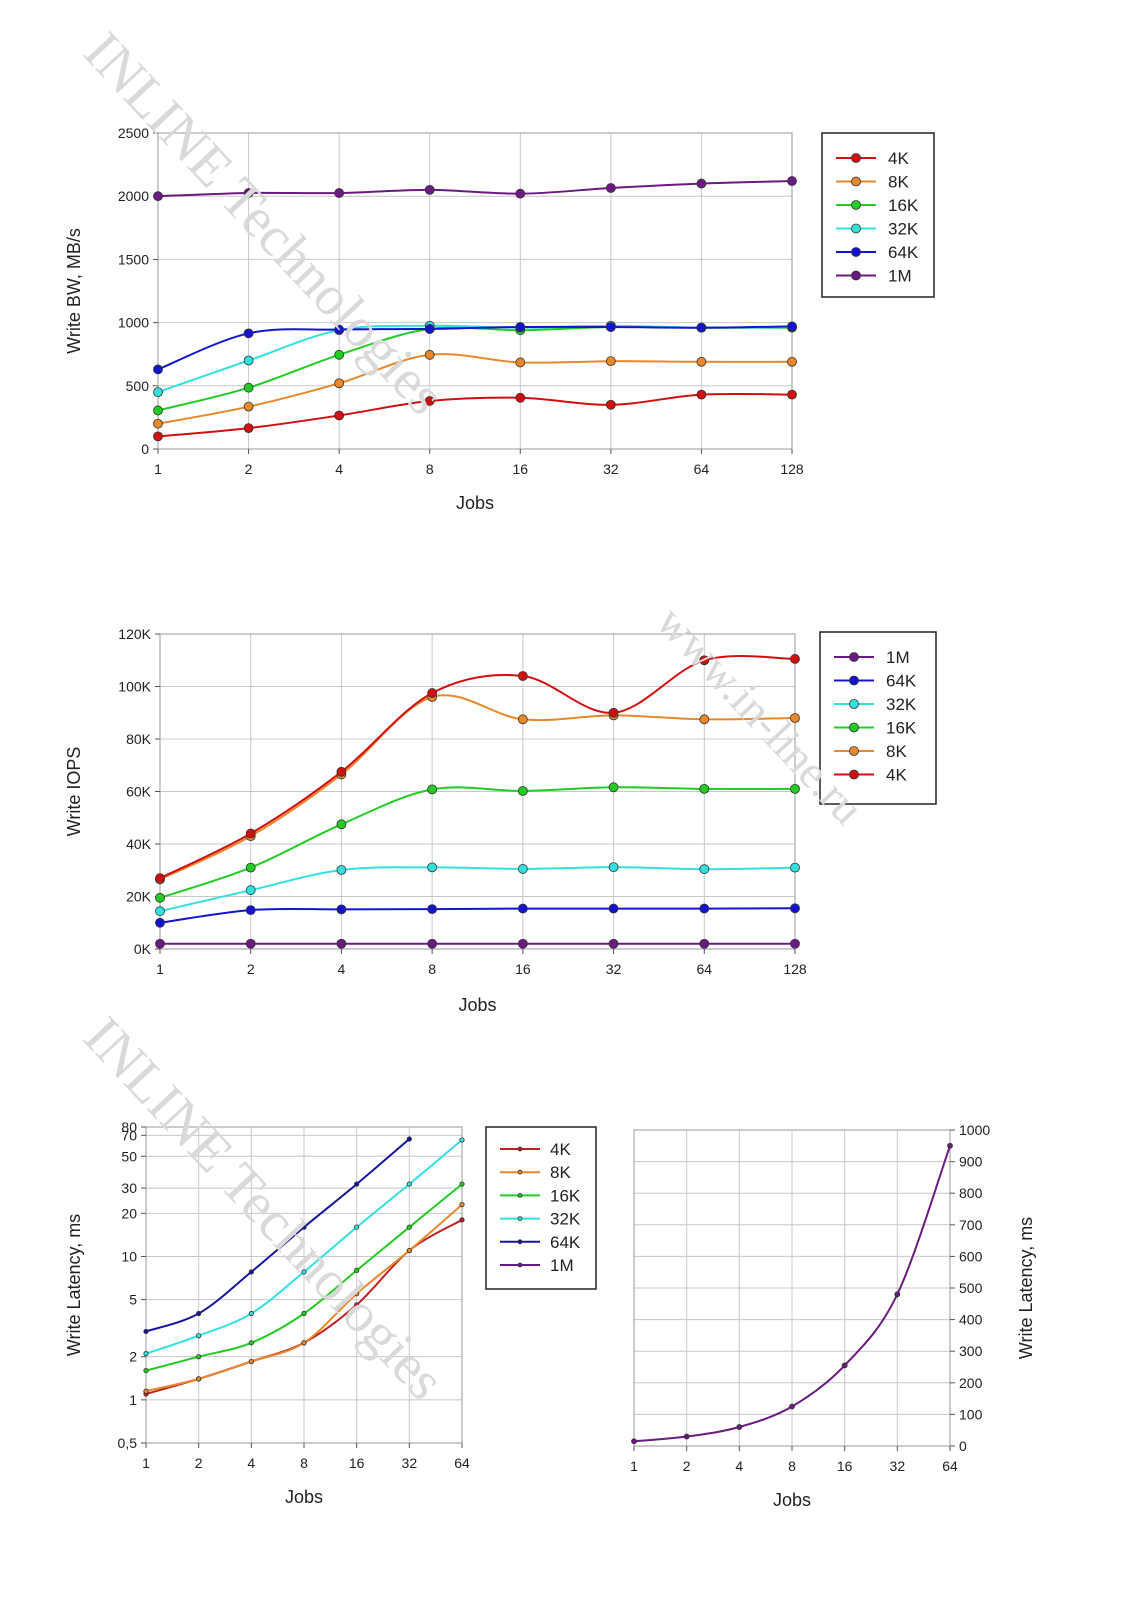 The height and width of the screenshot is (1600, 1132). Describe the element at coordinates (74, 291) in the screenshot. I see `y-axis-title: Write BW, MB/s` at that location.